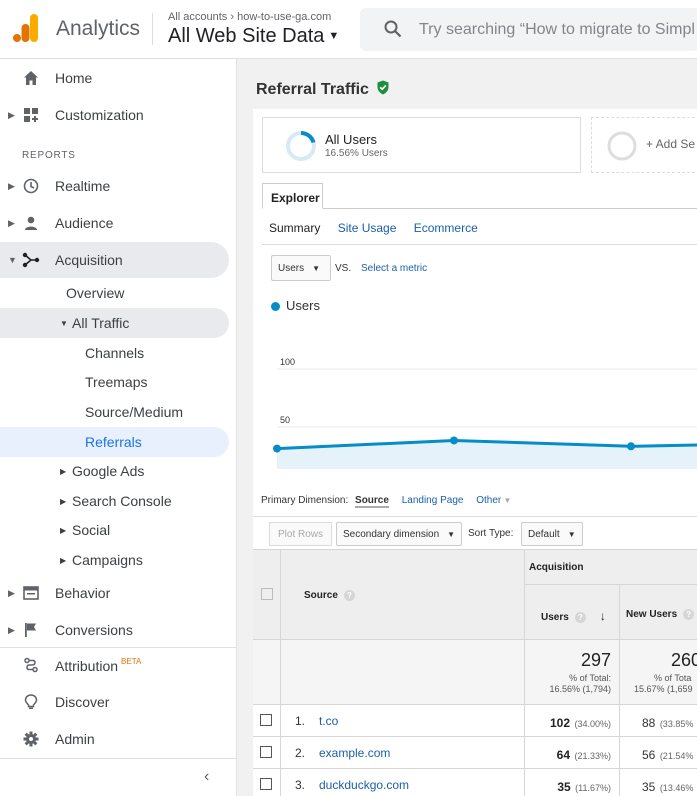  What do you see at coordinates (31, 665) in the screenshot?
I see `attribution-icon` at bounding box center [31, 665].